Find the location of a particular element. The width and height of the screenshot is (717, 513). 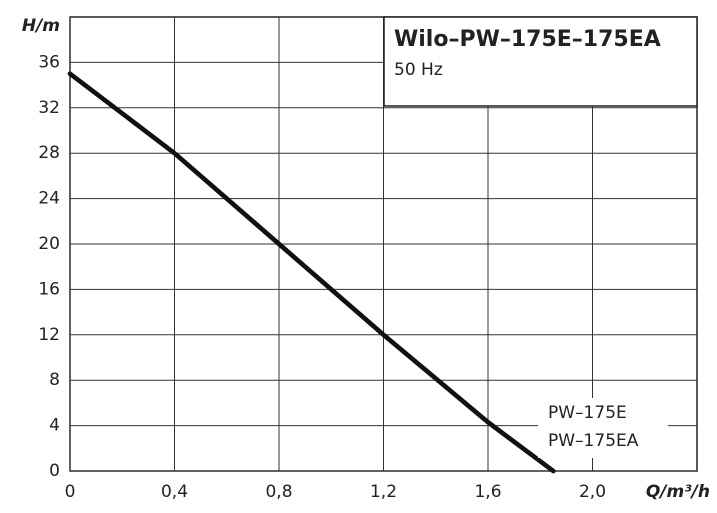

y-tick-label: 32 is located at coordinates (49, 108).